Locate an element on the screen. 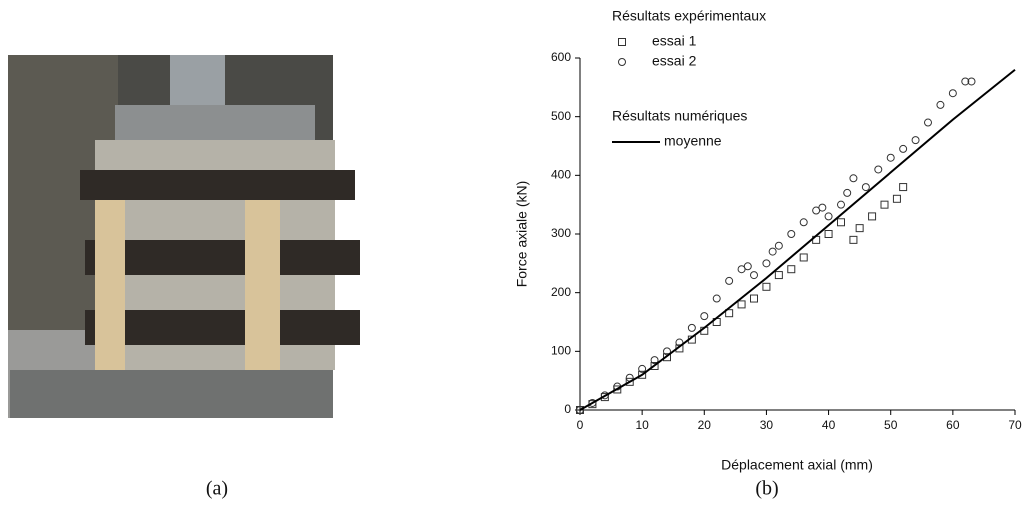 Image resolution: width=1029 pixels, height=506 pixels. legend-label: essai 1 is located at coordinates (674, 41).